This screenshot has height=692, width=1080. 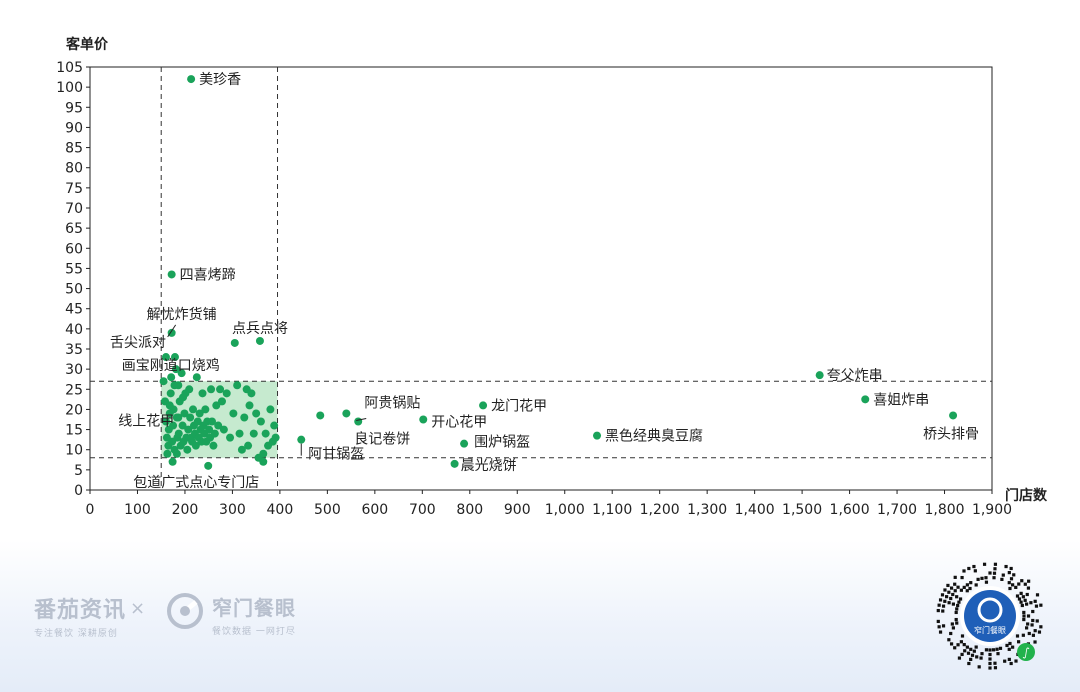 I want to click on point-label: 夸父炸串, so click(x=855, y=376).